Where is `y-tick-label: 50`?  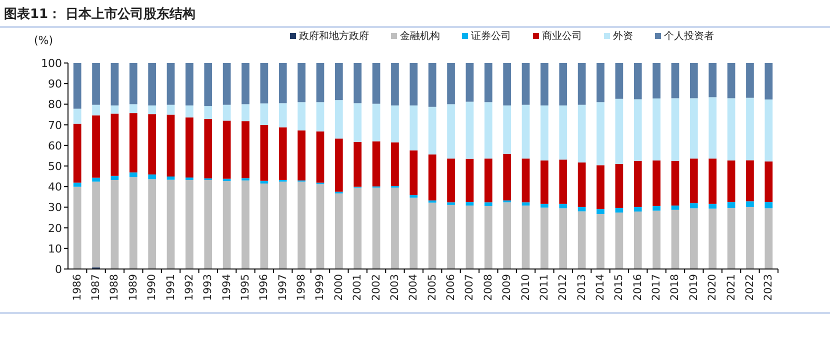 y-tick-label: 50 is located at coordinates (55, 166).